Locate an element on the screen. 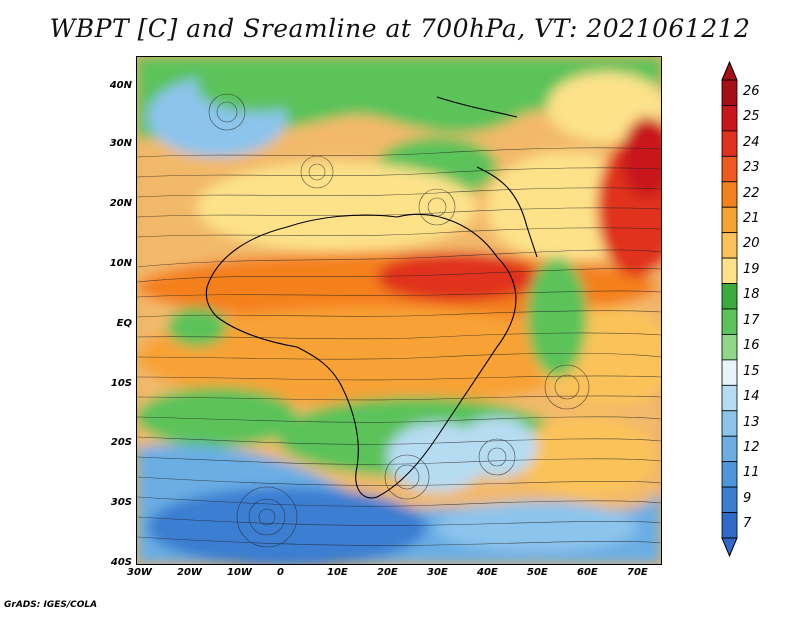 The height and width of the screenshot is (618, 800). lat-tick-label: 30N is located at coordinates (120, 143).